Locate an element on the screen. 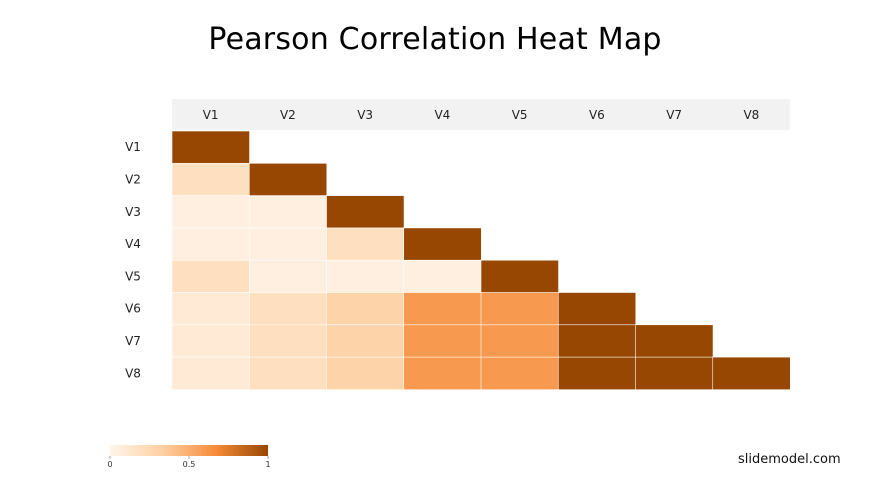 Image resolution: width=870 pixels, height=489 pixels. cell-v8-v4 is located at coordinates (442, 373).